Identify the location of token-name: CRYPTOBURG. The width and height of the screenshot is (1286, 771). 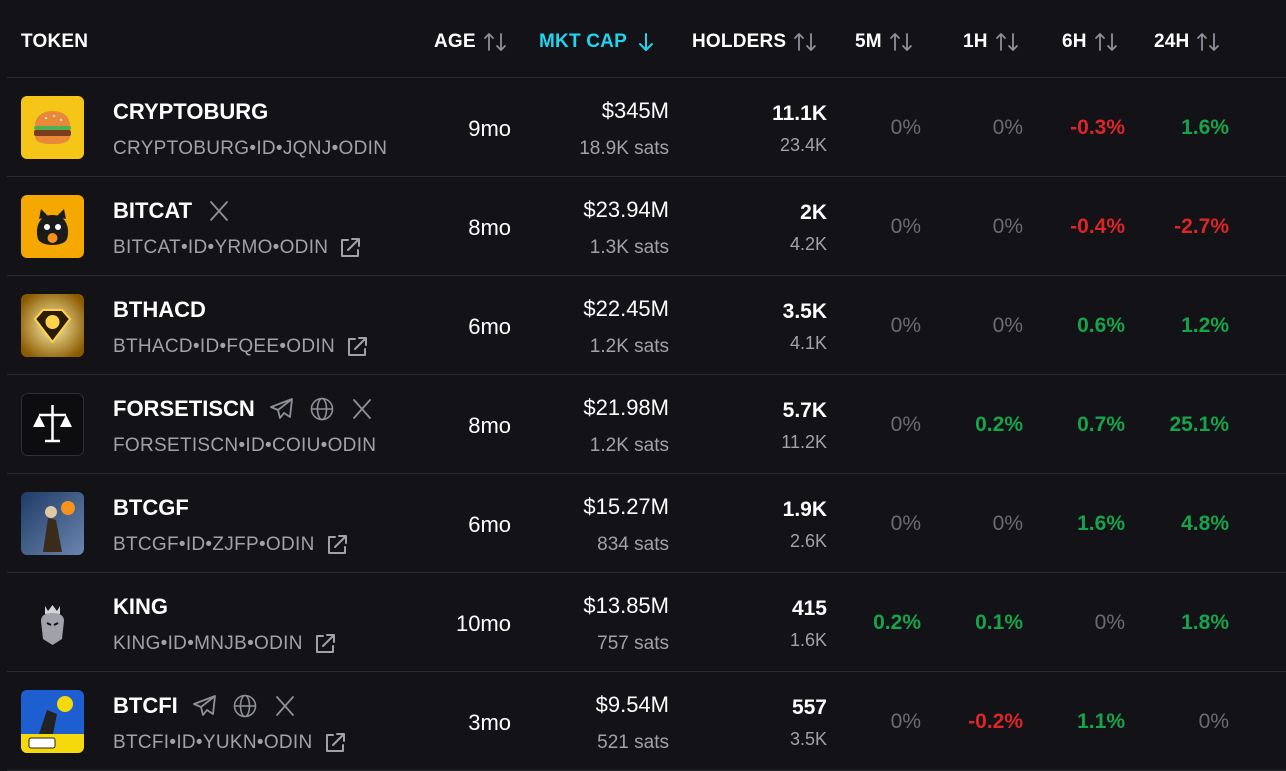
(191, 111).